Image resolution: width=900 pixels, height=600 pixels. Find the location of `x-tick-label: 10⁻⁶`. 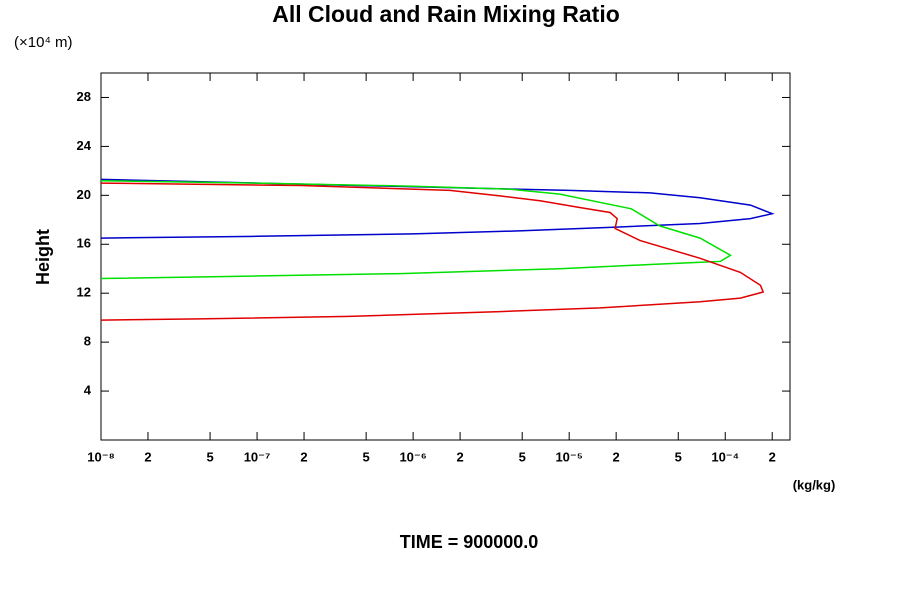

x-tick-label: 10⁻⁶ is located at coordinates (412, 456).